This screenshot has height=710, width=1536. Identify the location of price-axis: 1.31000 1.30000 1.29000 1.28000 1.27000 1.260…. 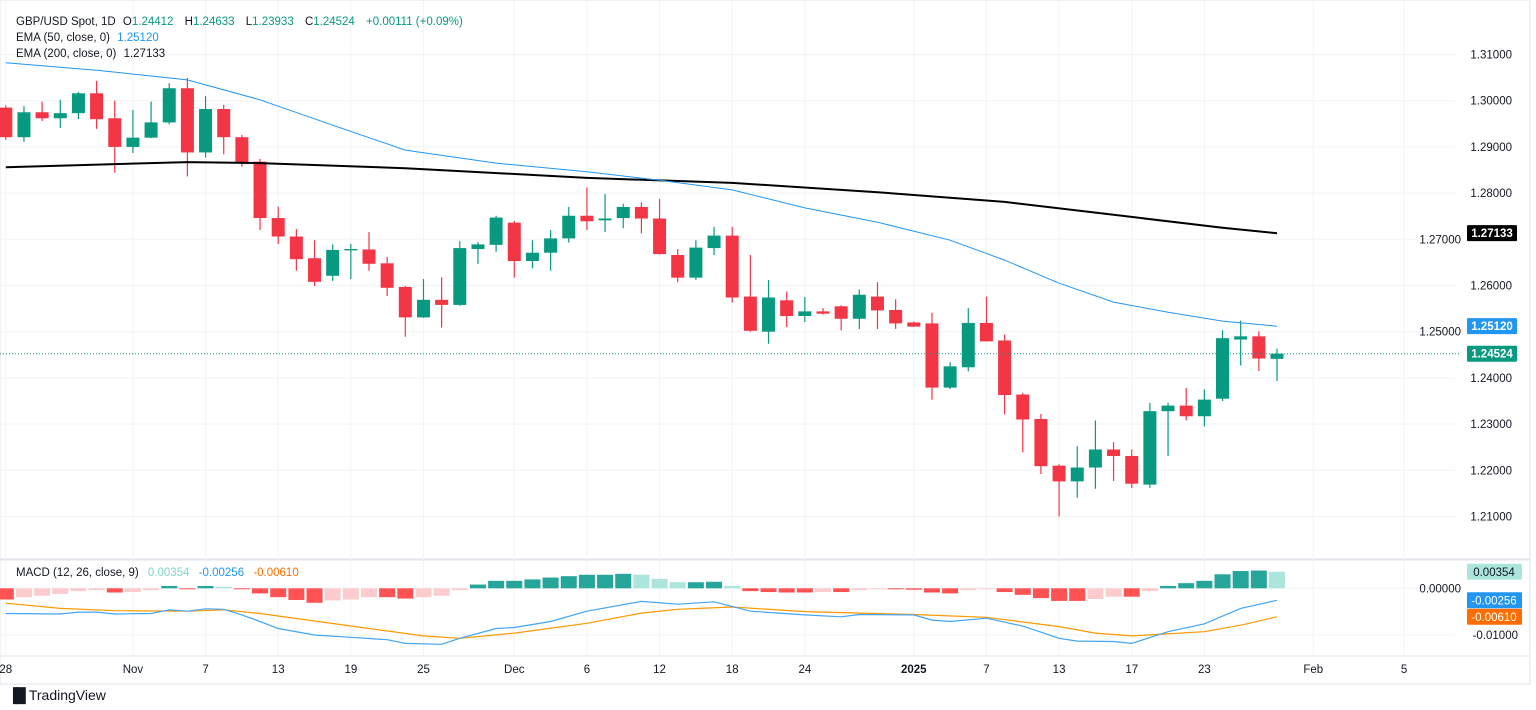
(1468, 287).